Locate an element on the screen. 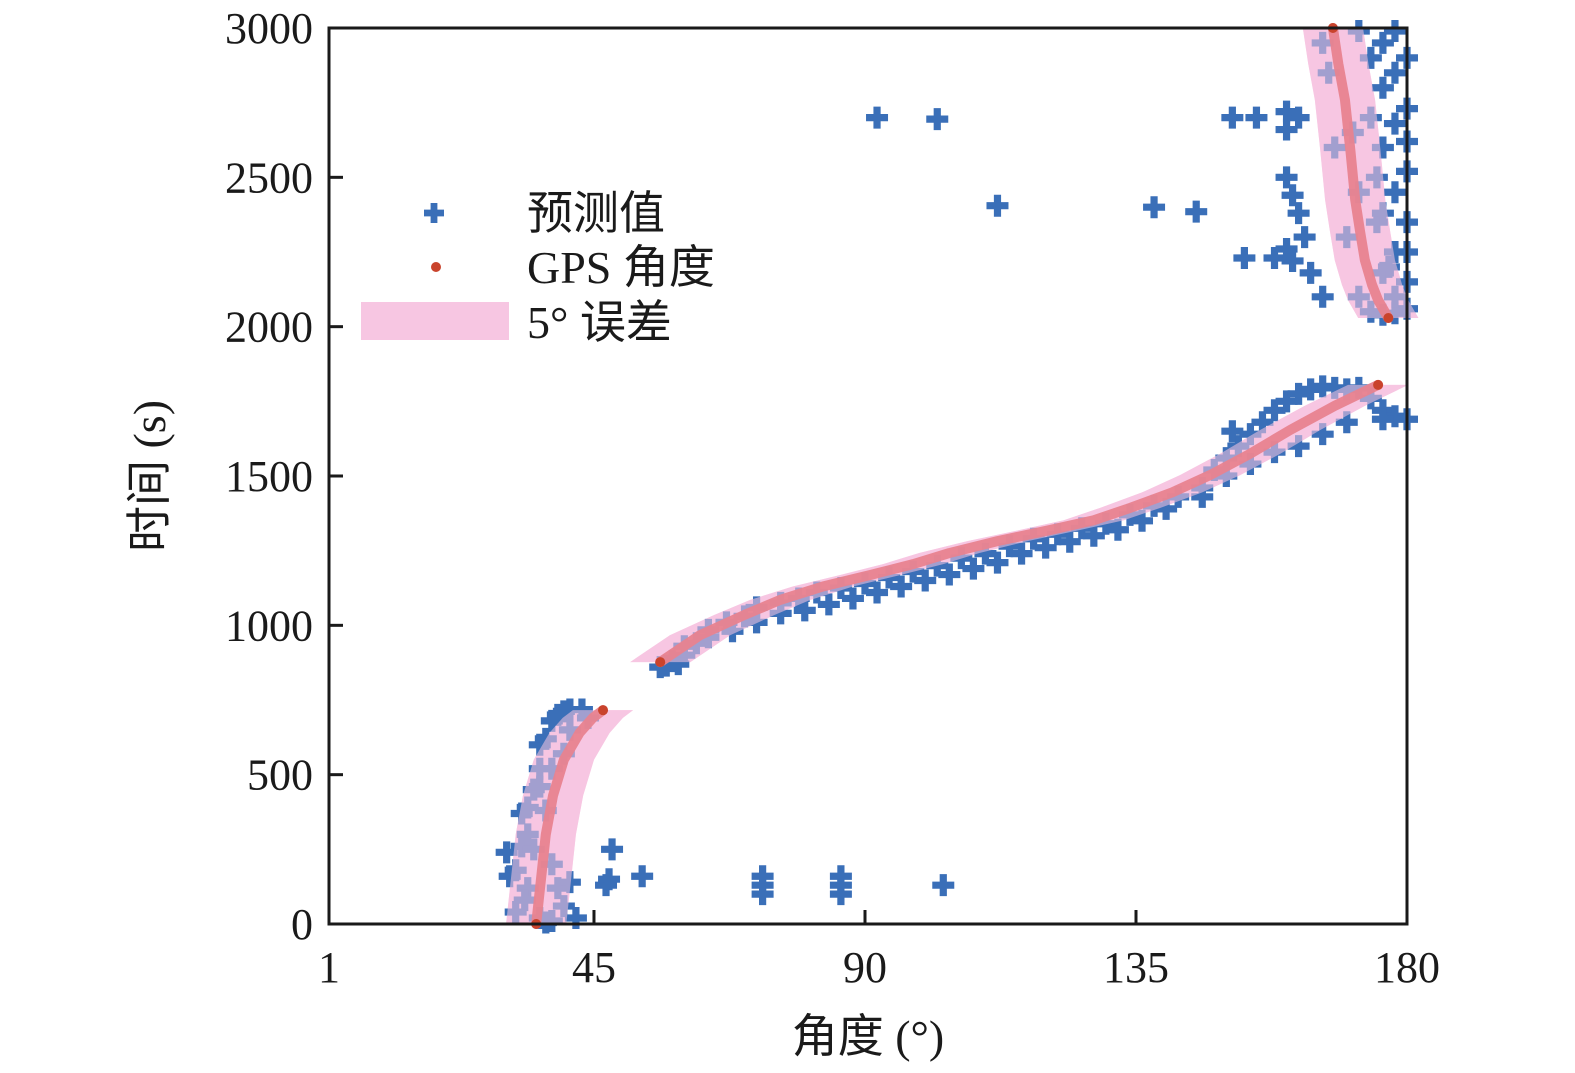  legend-item-predicted: 预测值 is located at coordinates (544, 213).